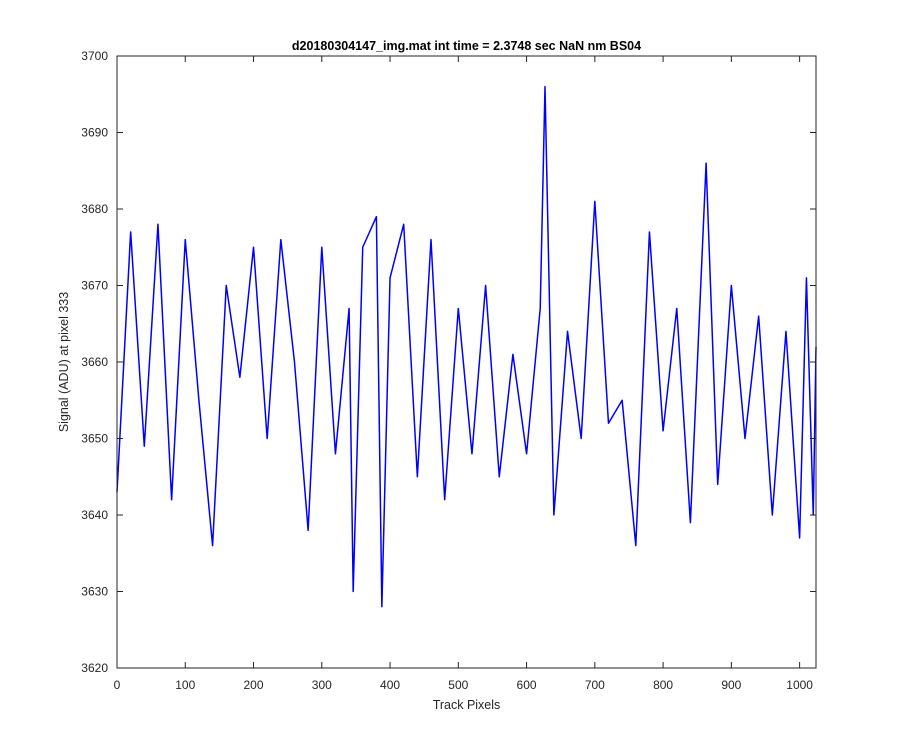 The width and height of the screenshot is (900, 755). I want to click on y-tick-label: 3620, so click(94, 668).